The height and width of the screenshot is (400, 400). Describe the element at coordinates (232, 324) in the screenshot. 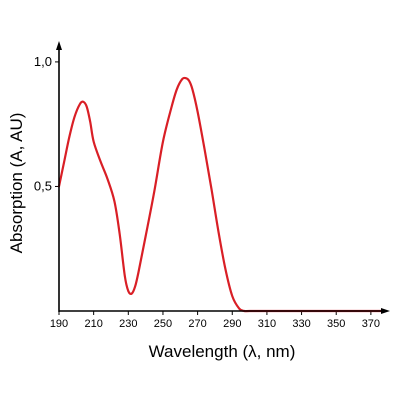

I see `x-tick-label: 290` at that location.